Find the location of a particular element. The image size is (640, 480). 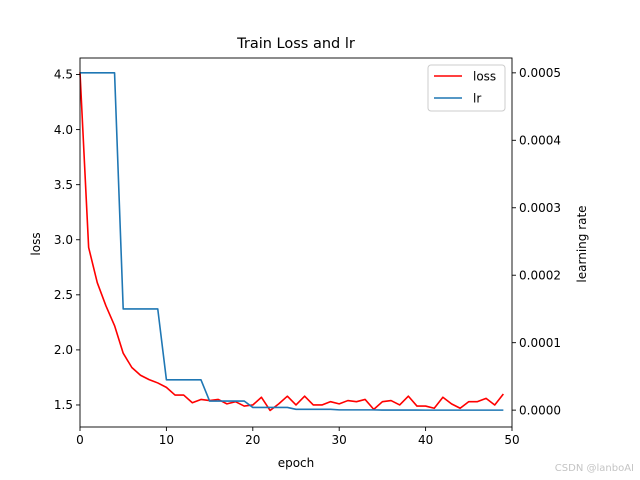

watermark: CSDN @lanboAI is located at coordinates (594, 468).